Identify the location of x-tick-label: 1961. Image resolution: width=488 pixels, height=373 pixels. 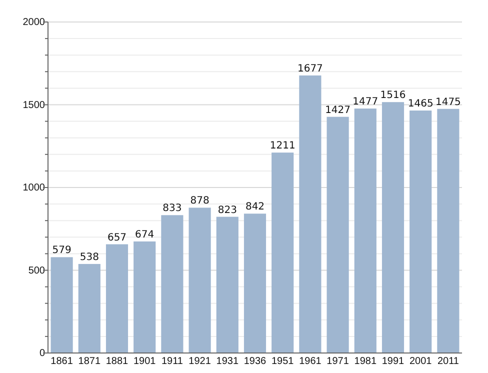
(310, 362).